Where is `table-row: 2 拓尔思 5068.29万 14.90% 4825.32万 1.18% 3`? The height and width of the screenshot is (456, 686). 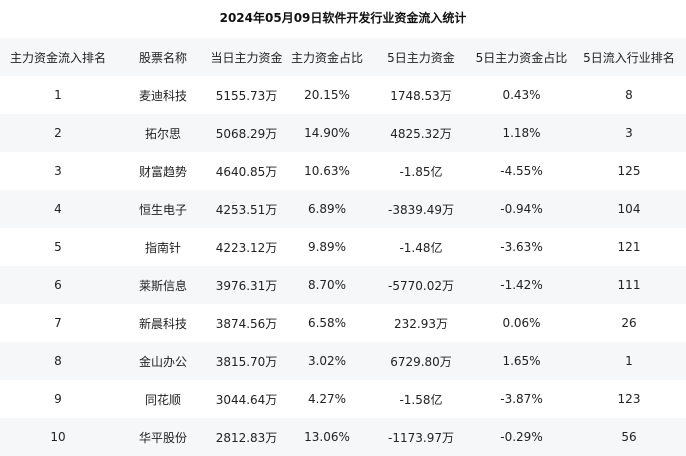
table-row: 2 拓尔思 5068.29万 14.90% 4825.32万 1.18% 3 is located at coordinates (343, 133).